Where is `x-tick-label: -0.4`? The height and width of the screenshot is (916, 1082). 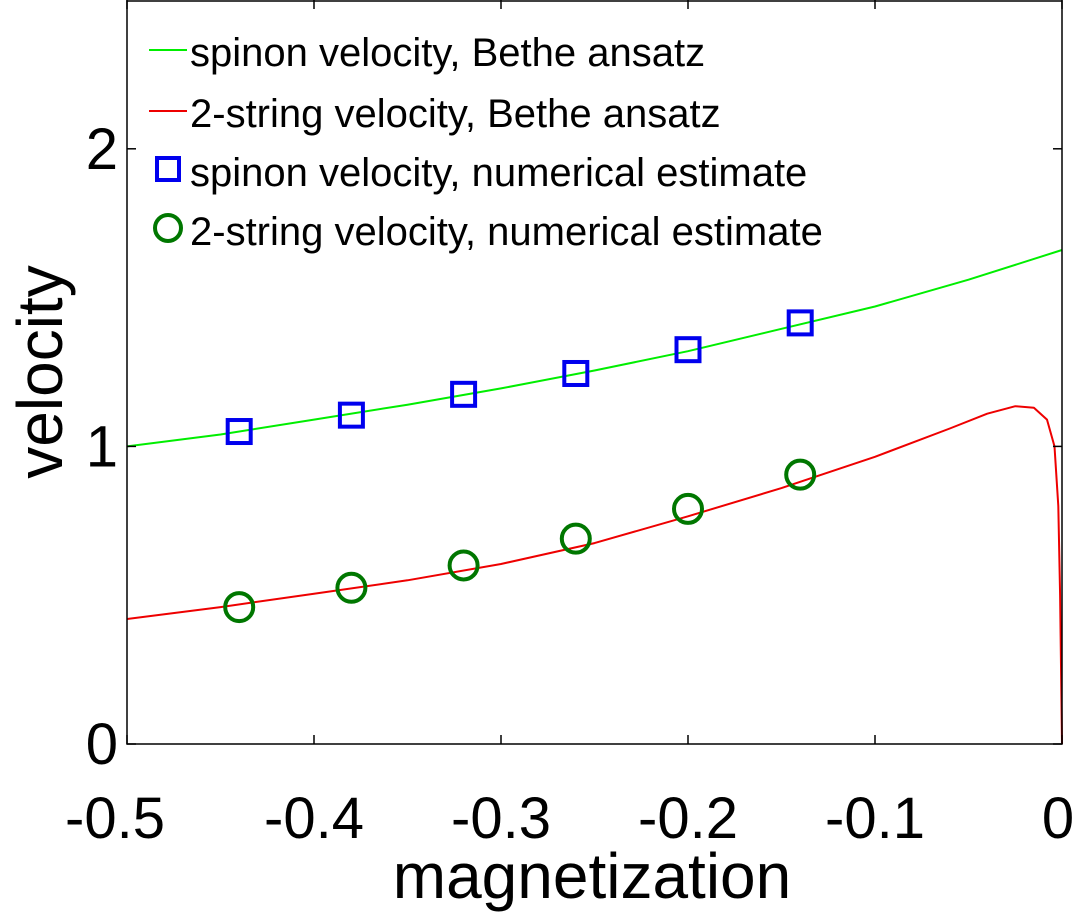
x-tick-label: -0.4 is located at coordinates (314, 818).